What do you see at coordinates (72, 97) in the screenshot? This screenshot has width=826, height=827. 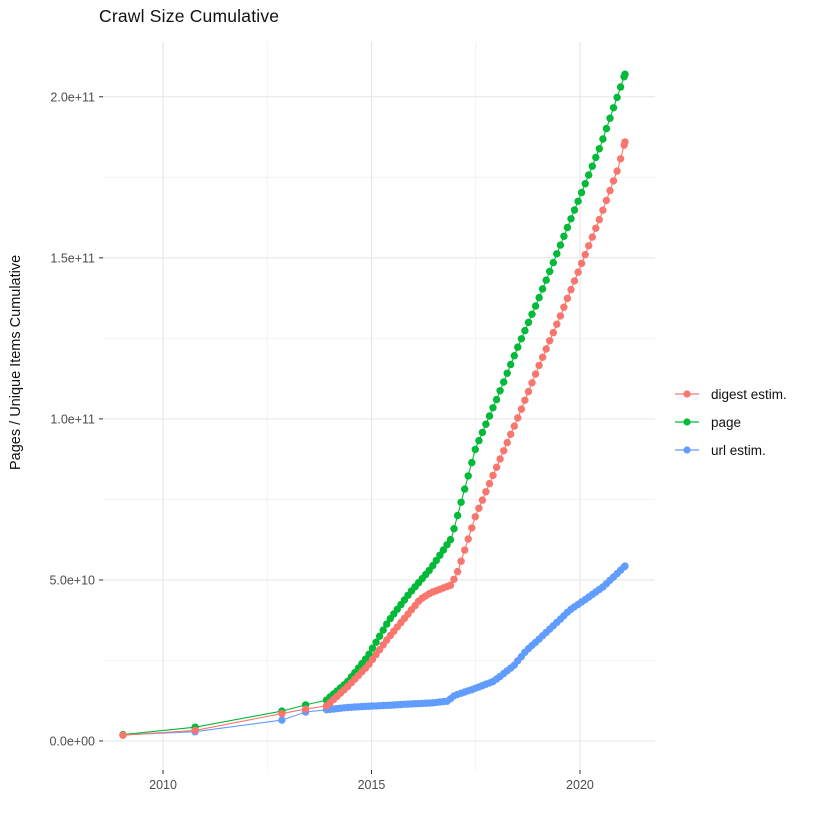 I see `y-tick-label: 2.0e+11` at bounding box center [72, 97].